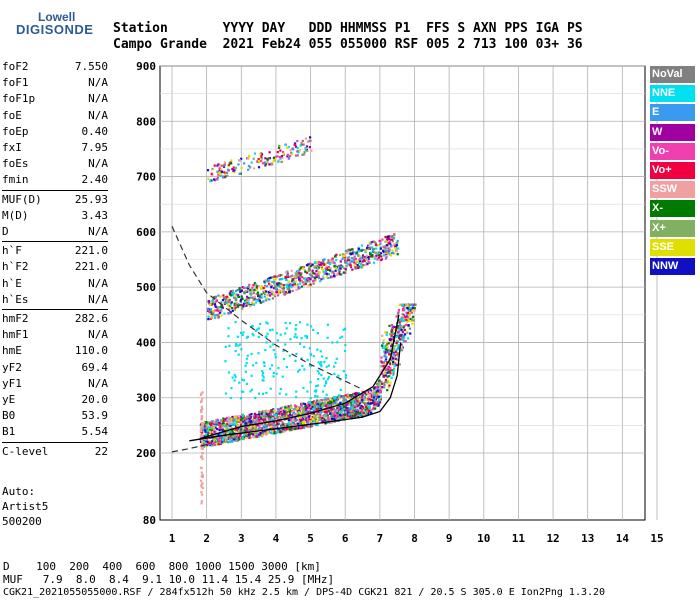 The image size is (700, 600). I want to click on x-tick-label: 4, so click(276, 538).